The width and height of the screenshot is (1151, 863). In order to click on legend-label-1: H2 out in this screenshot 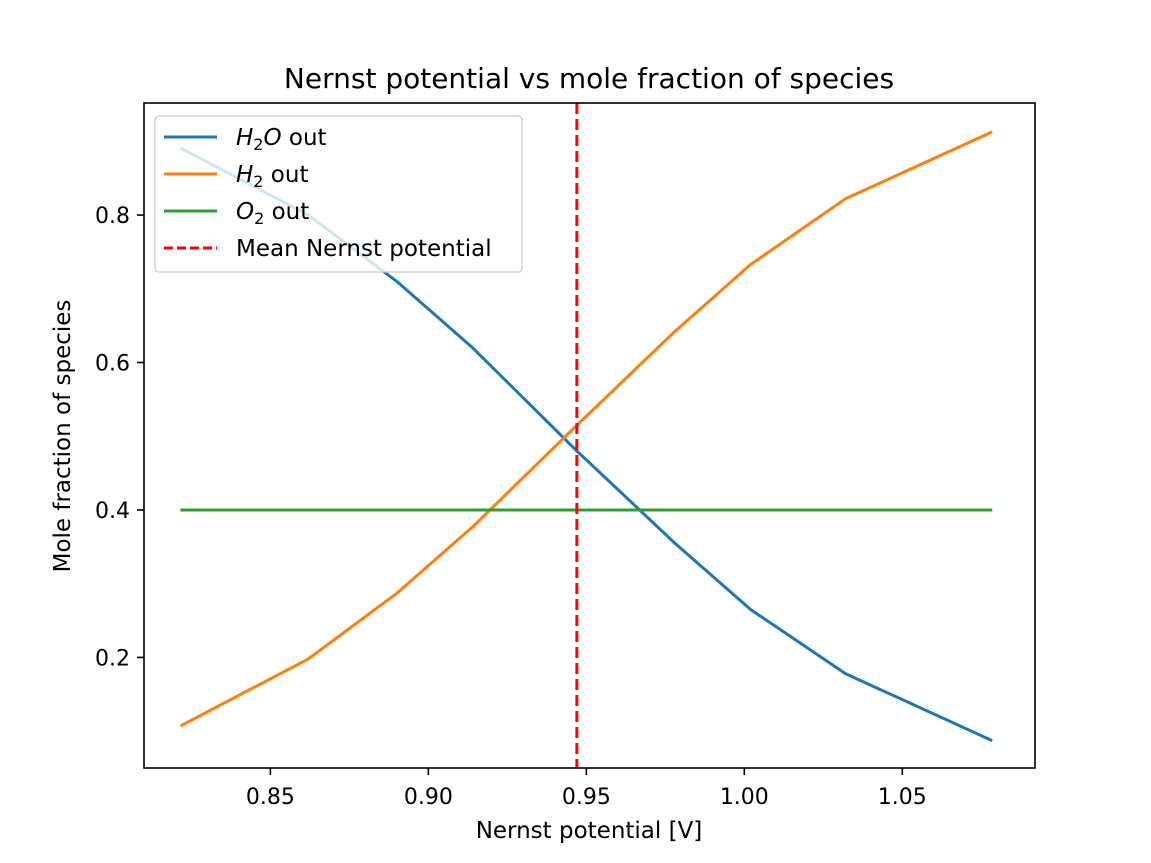, I will do `click(272, 176)`.